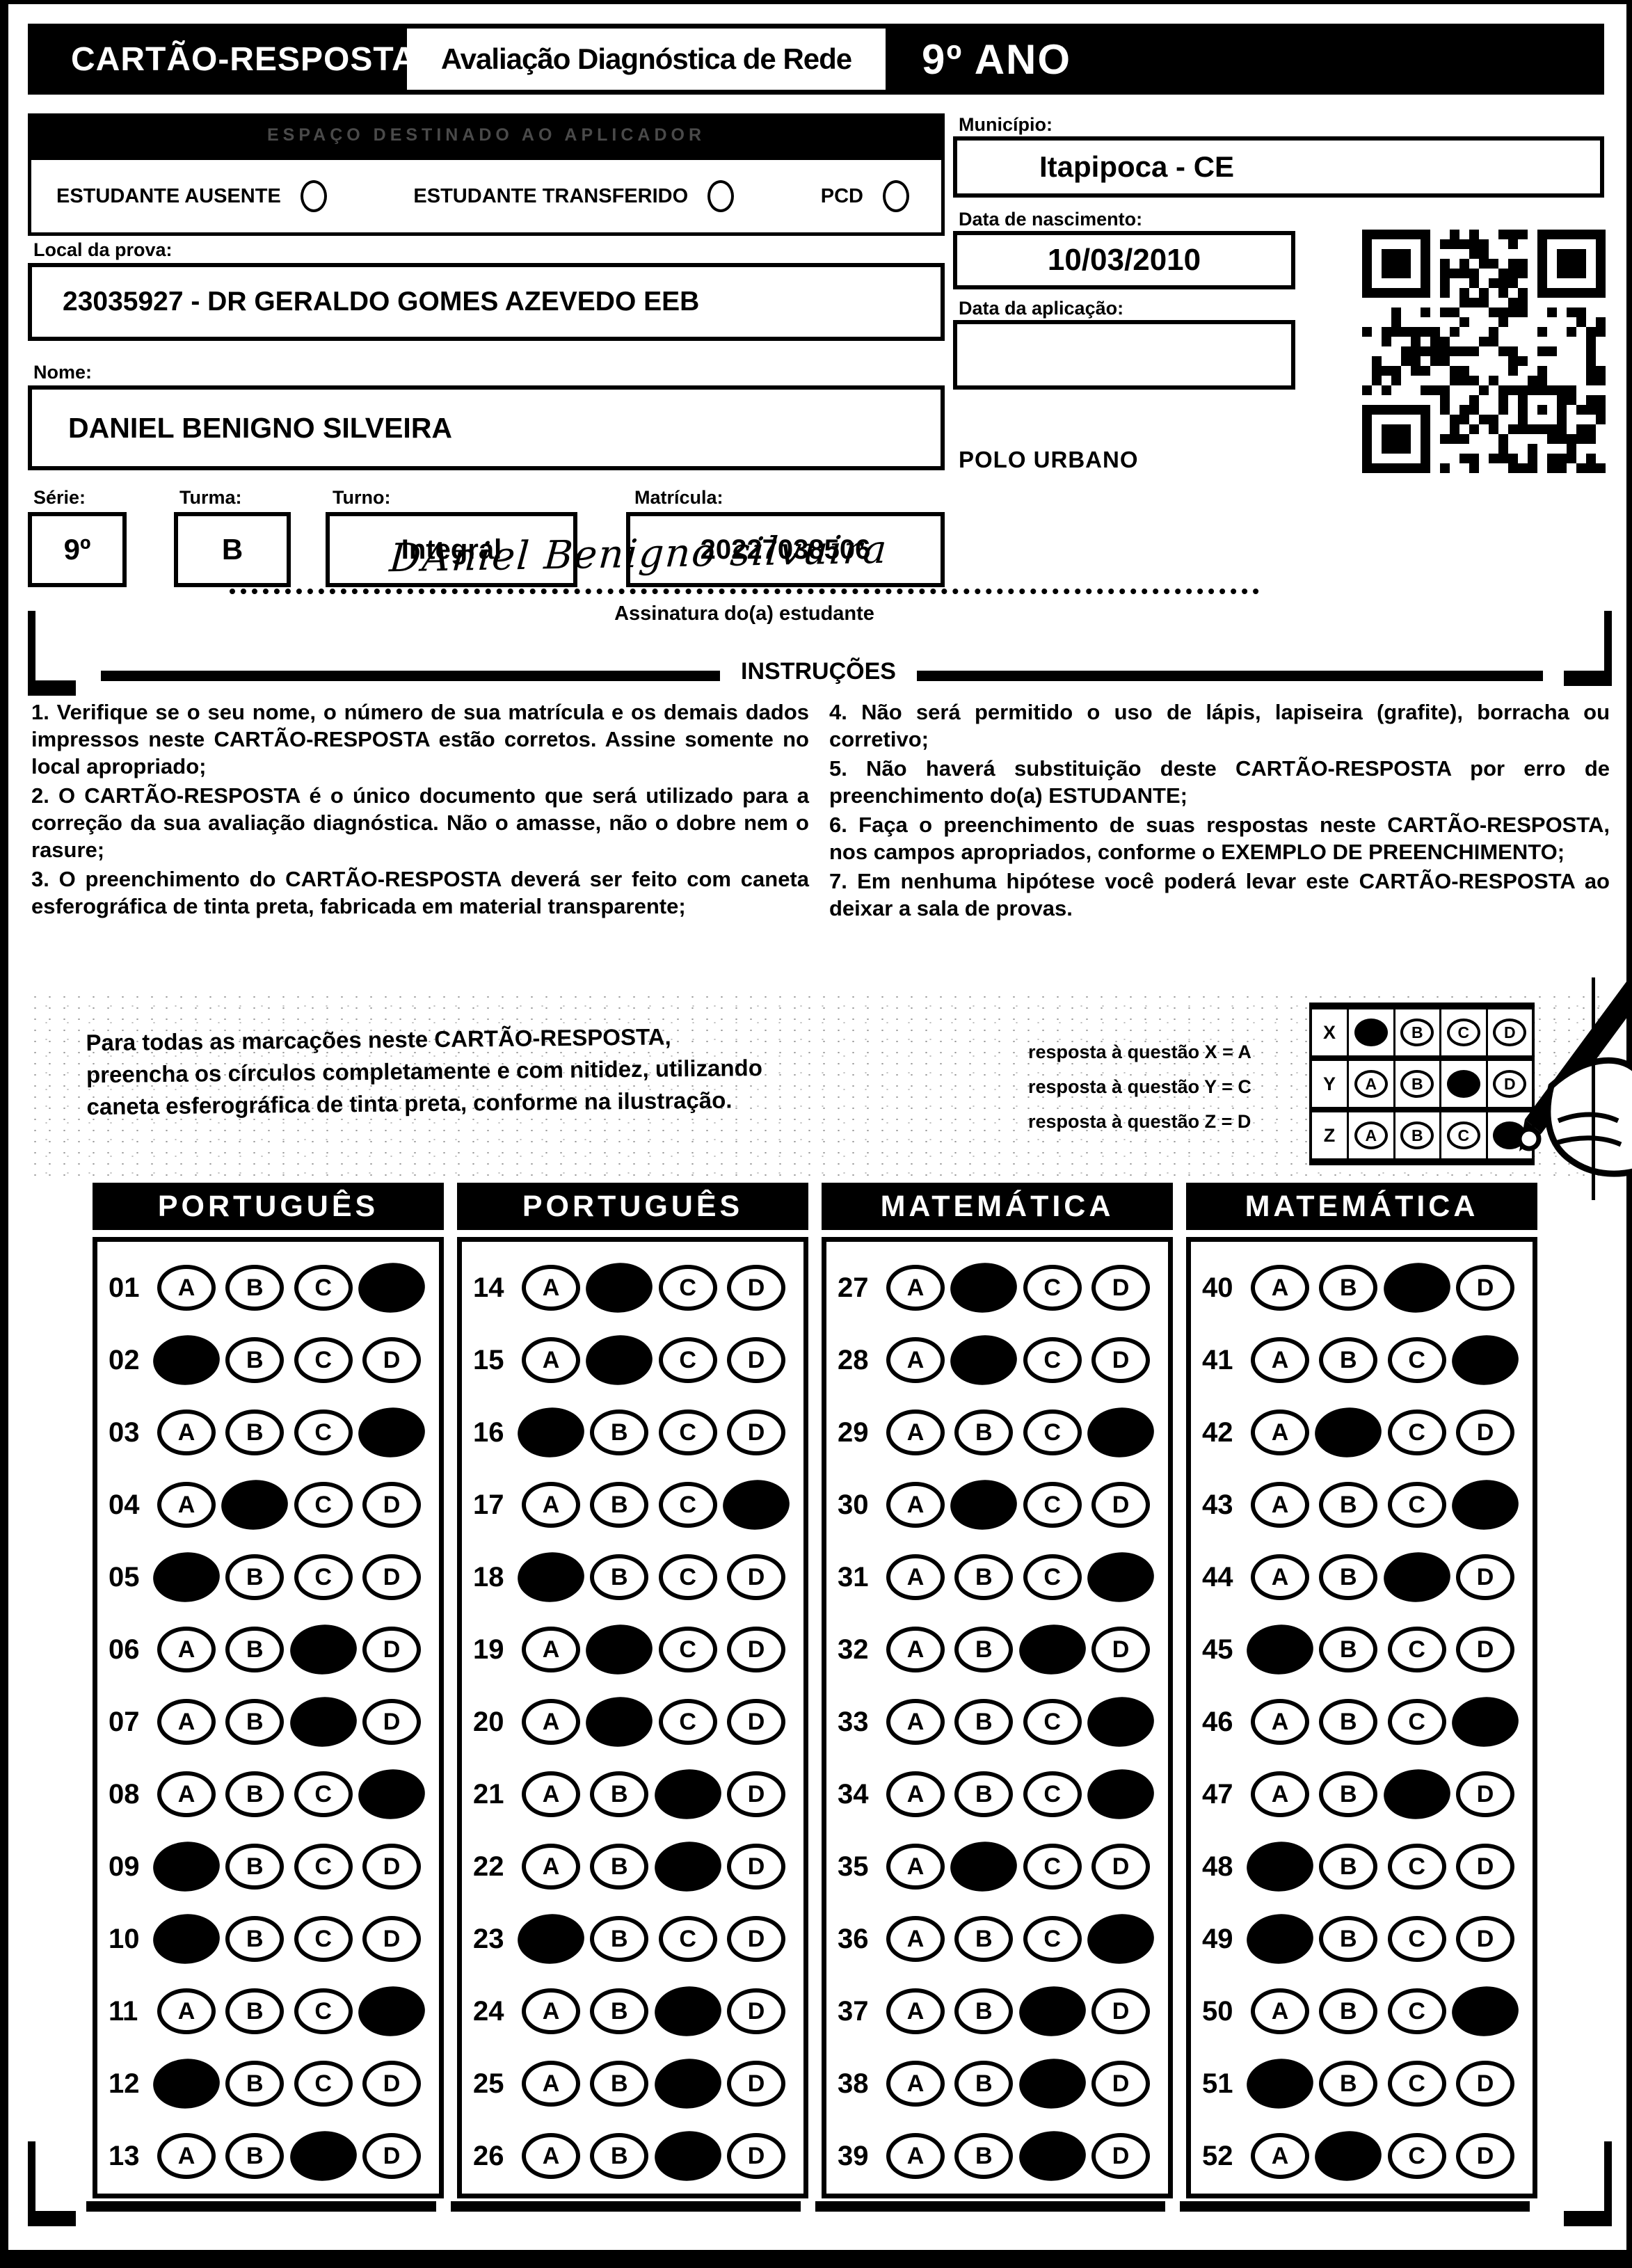  Describe the element at coordinates (1485, 2011) in the screenshot. I see `answer-50-D-marked` at that location.